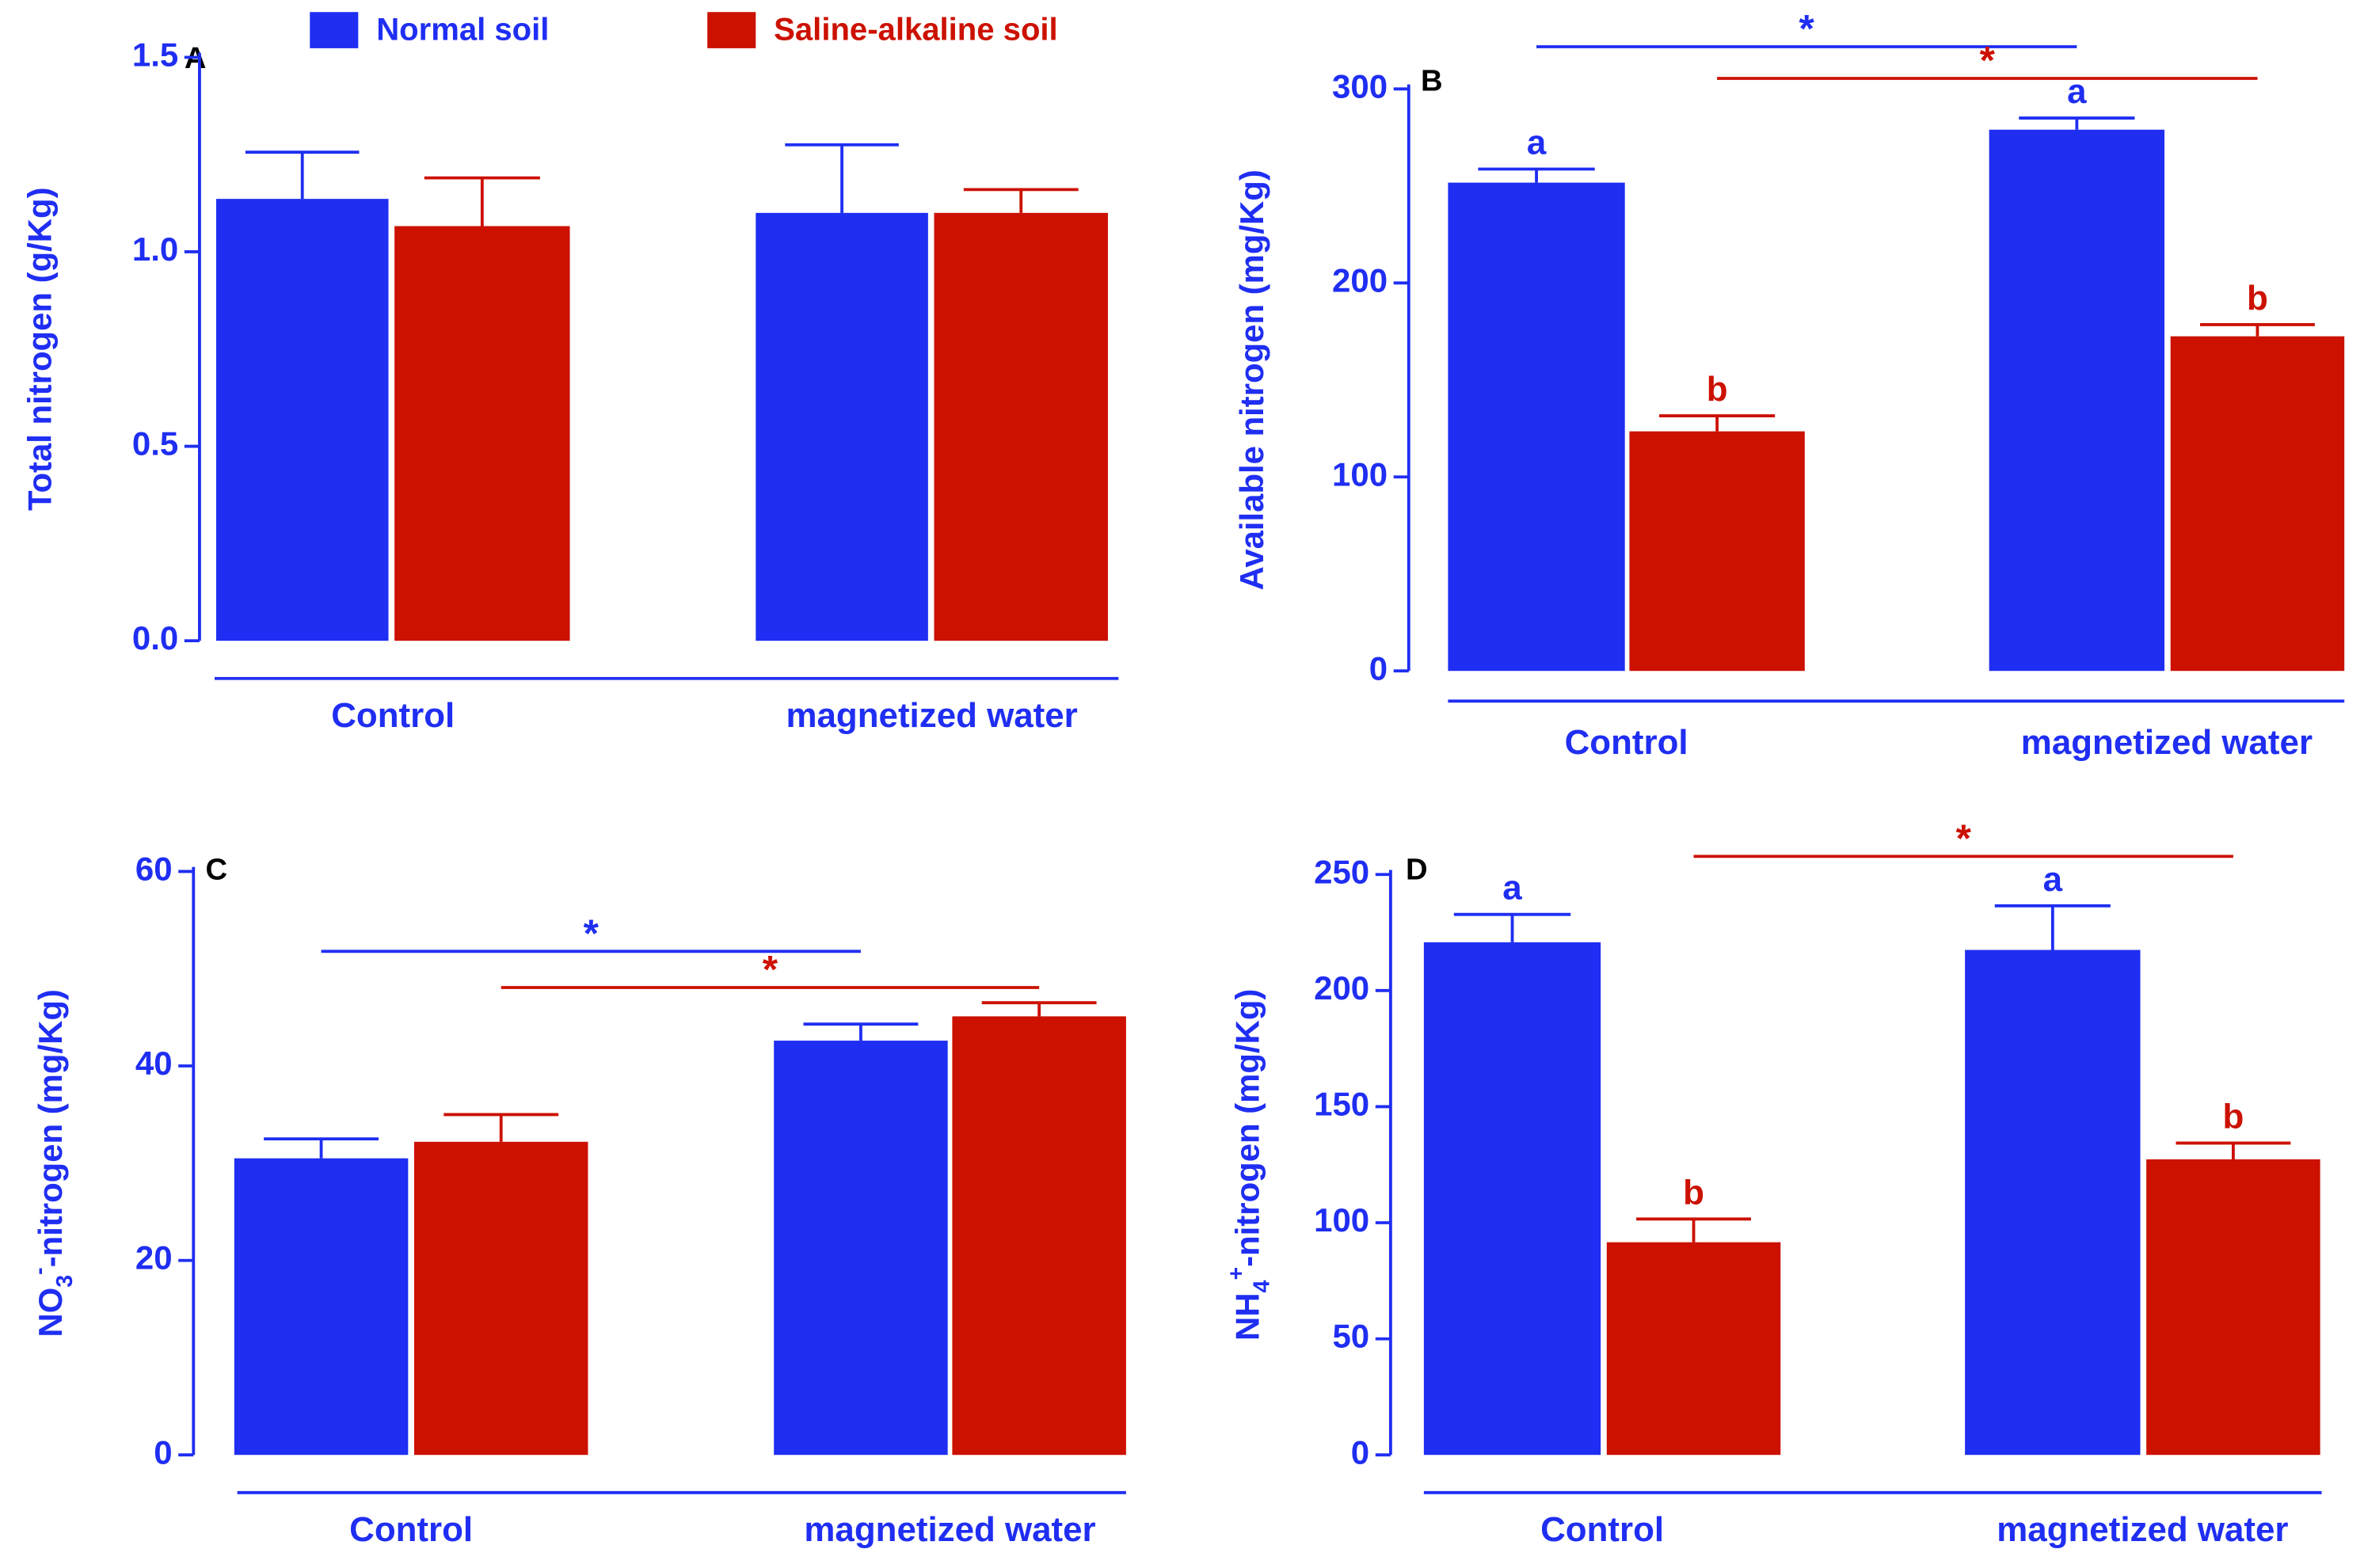 This screenshot has height=1568, width=2364. I want to click on y-tick-label: 50, so click(1351, 1336).